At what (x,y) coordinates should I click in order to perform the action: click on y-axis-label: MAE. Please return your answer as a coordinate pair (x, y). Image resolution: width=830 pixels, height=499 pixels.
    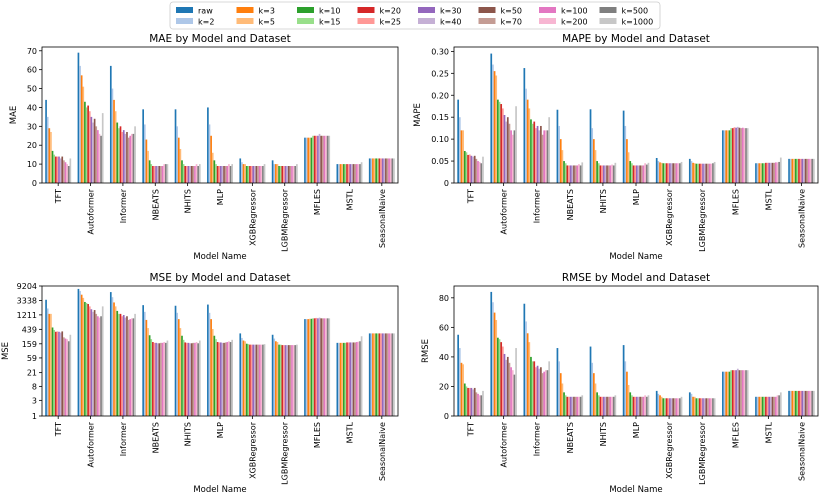
    Looking at the image, I should click on (14, 115).